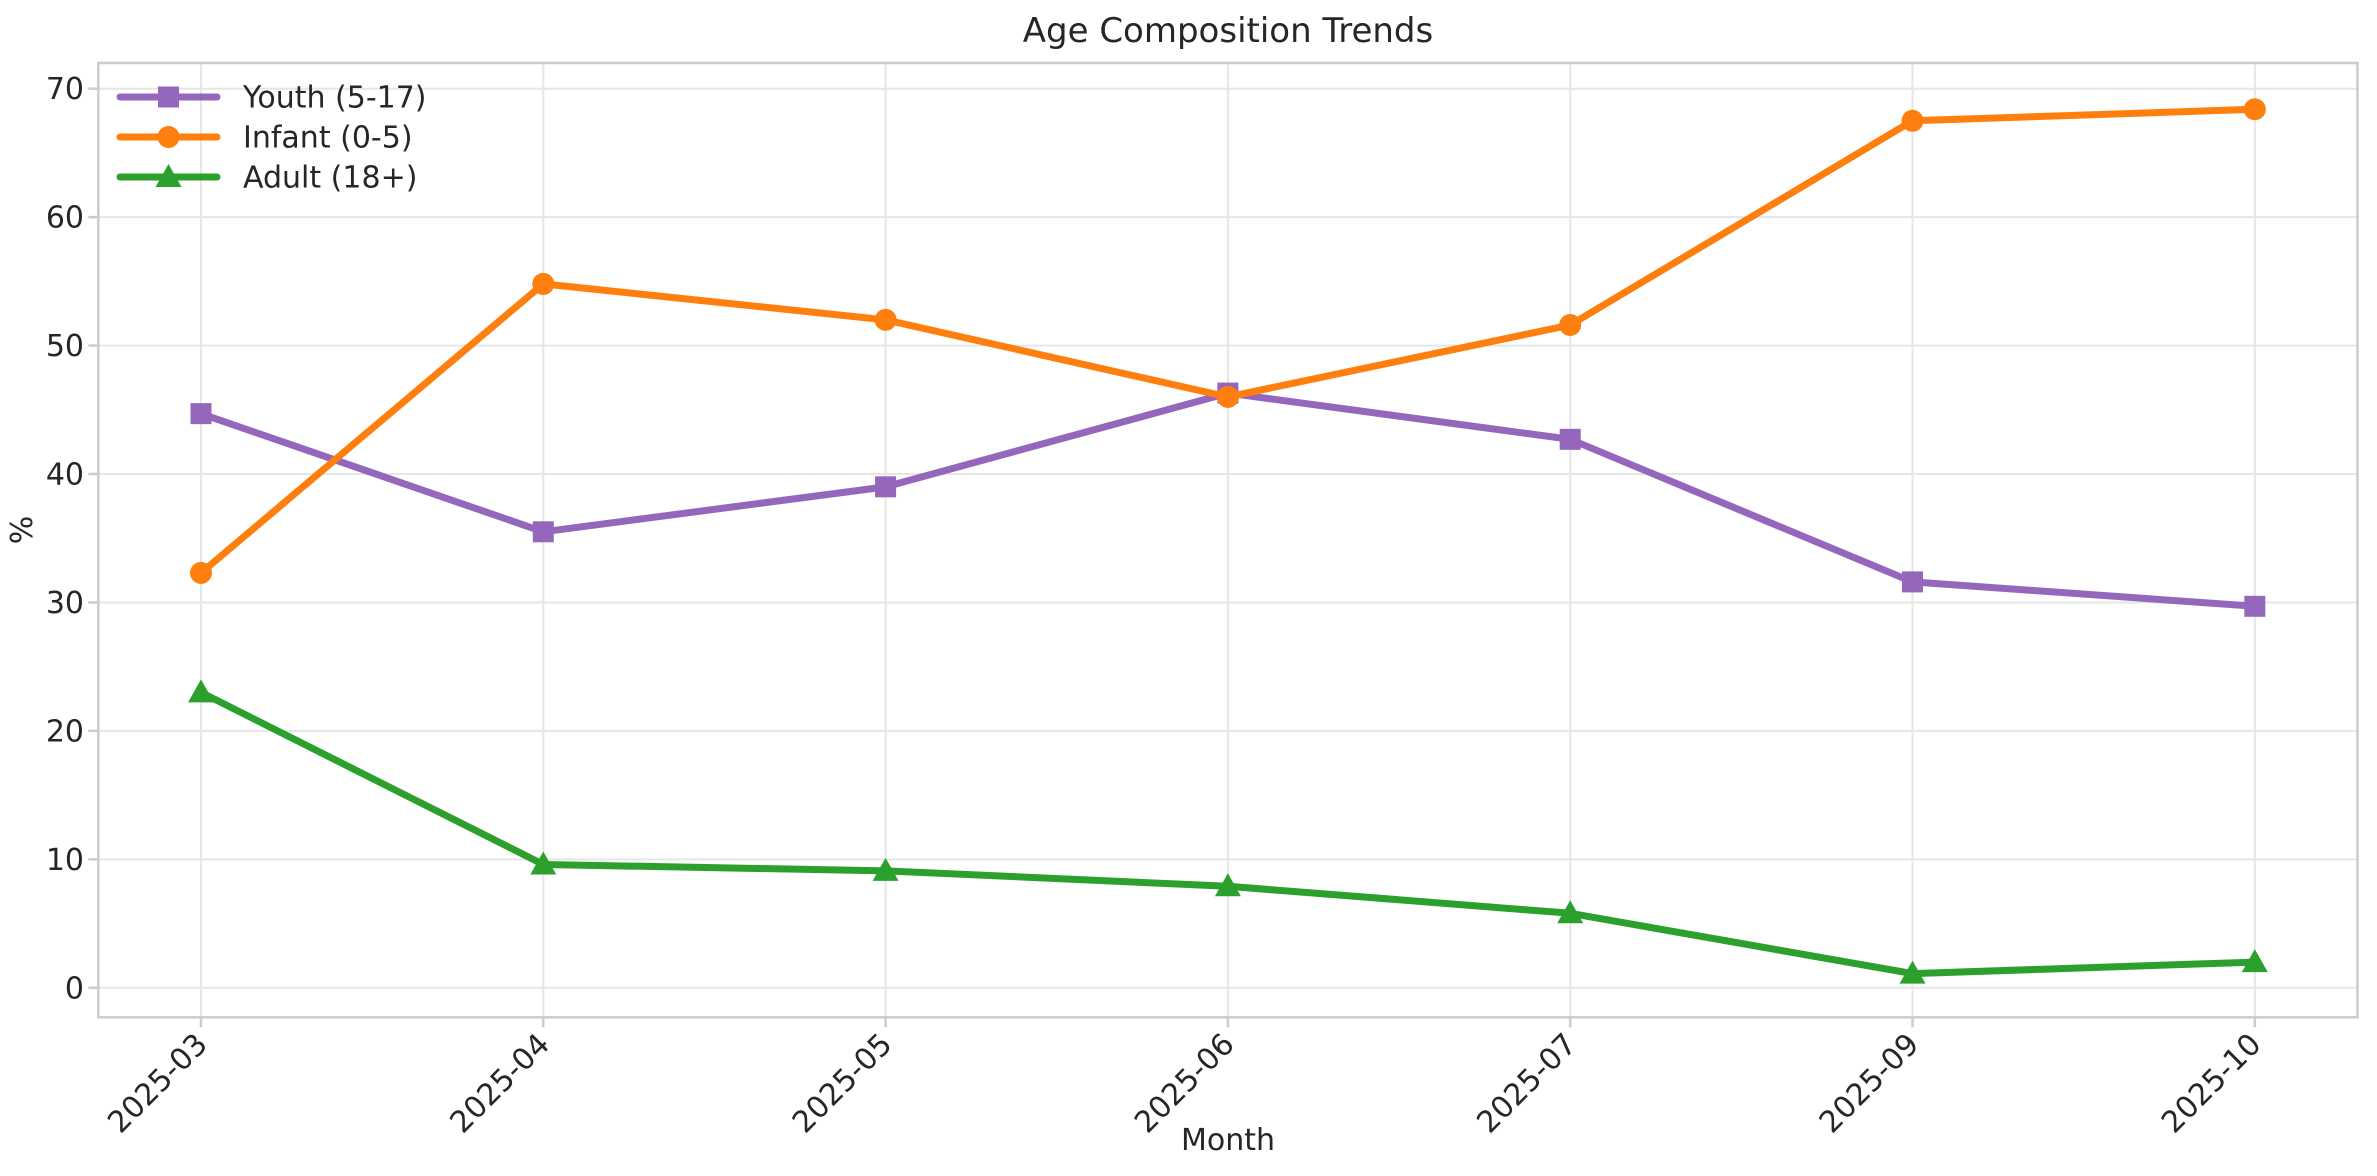 The width and height of the screenshot is (2377, 1176). What do you see at coordinates (1869, 1083) in the screenshot?
I see `x-tick-label: 2025-09` at bounding box center [1869, 1083].